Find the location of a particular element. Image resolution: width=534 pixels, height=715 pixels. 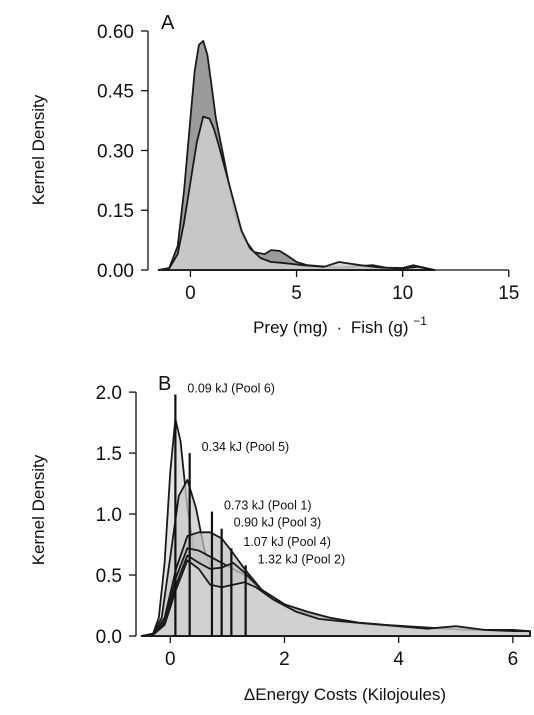

x-tick-label: 5 is located at coordinates (296, 293).